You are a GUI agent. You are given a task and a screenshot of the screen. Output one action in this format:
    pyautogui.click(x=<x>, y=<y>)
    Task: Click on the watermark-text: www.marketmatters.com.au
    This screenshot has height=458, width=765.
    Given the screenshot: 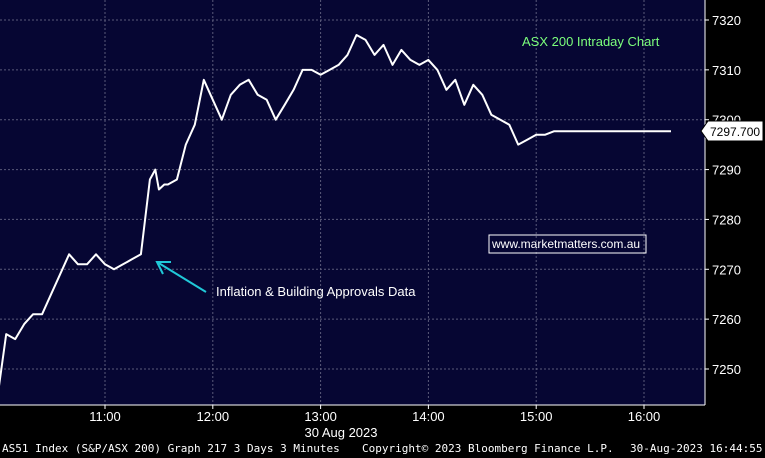 What is the action you would take?
    pyautogui.click(x=565, y=244)
    